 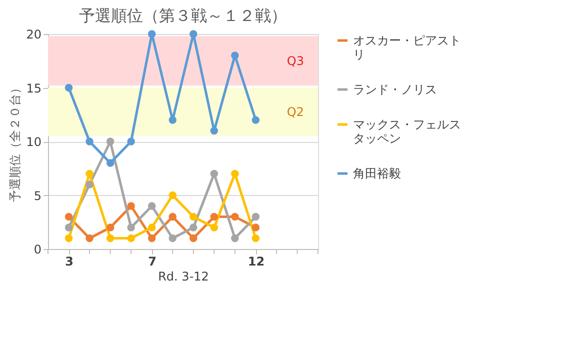 I want to click on y-tick-label: 10, so click(x=34, y=142).